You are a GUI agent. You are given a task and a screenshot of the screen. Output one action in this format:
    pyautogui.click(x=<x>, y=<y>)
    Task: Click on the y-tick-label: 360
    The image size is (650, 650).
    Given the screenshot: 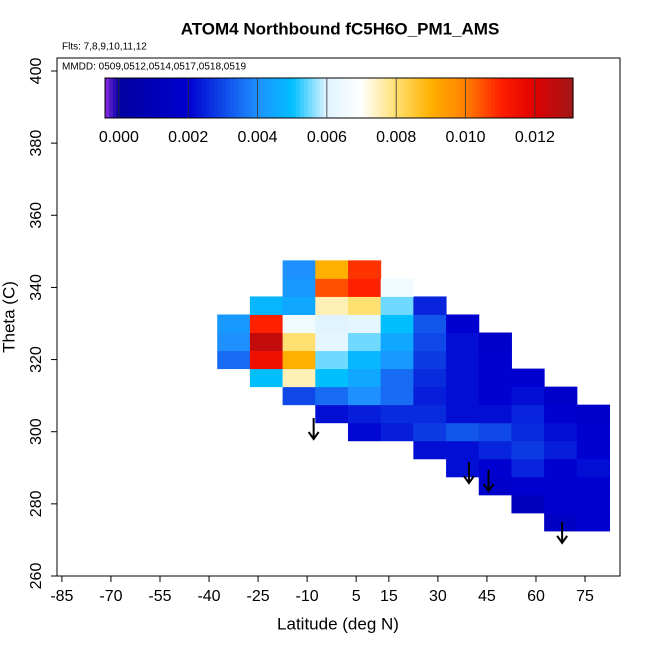 What is the action you would take?
    pyautogui.click(x=36, y=215)
    